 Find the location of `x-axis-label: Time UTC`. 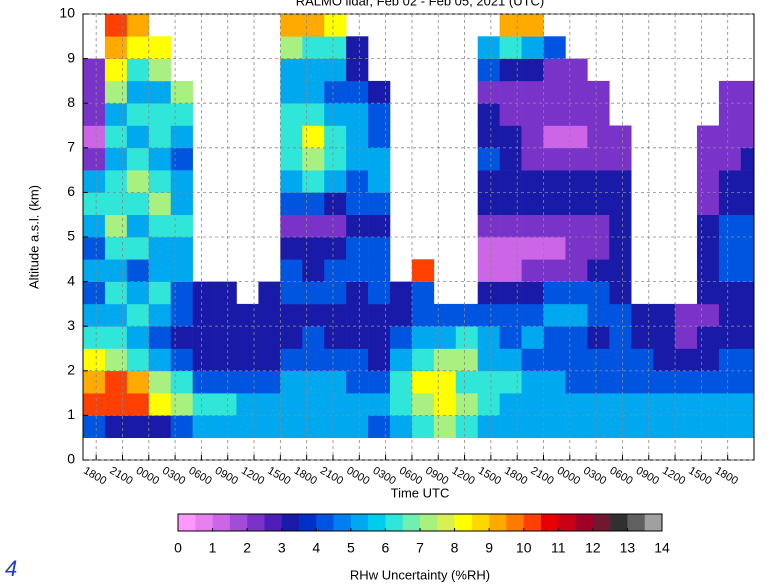

x-axis-label: Time UTC is located at coordinates (420, 492).